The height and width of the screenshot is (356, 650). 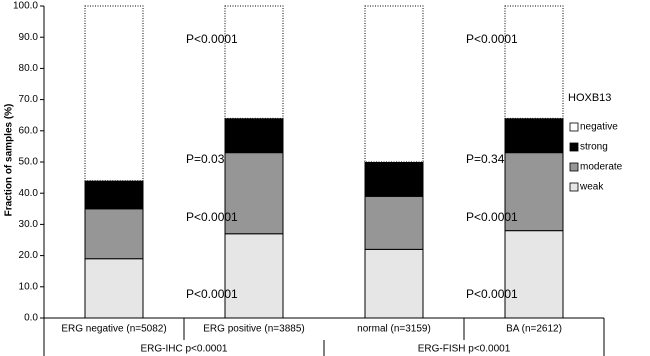 What do you see at coordinates (589, 98) in the screenshot?
I see `legend-title: HOXB13` at bounding box center [589, 98].